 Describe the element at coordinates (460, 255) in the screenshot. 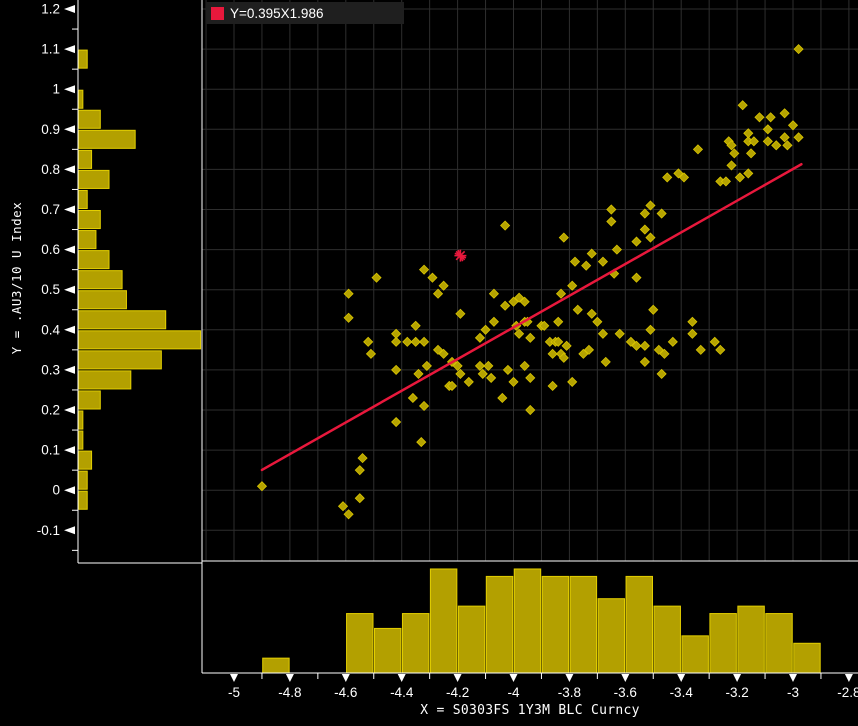

I see `last-point-marker` at that location.